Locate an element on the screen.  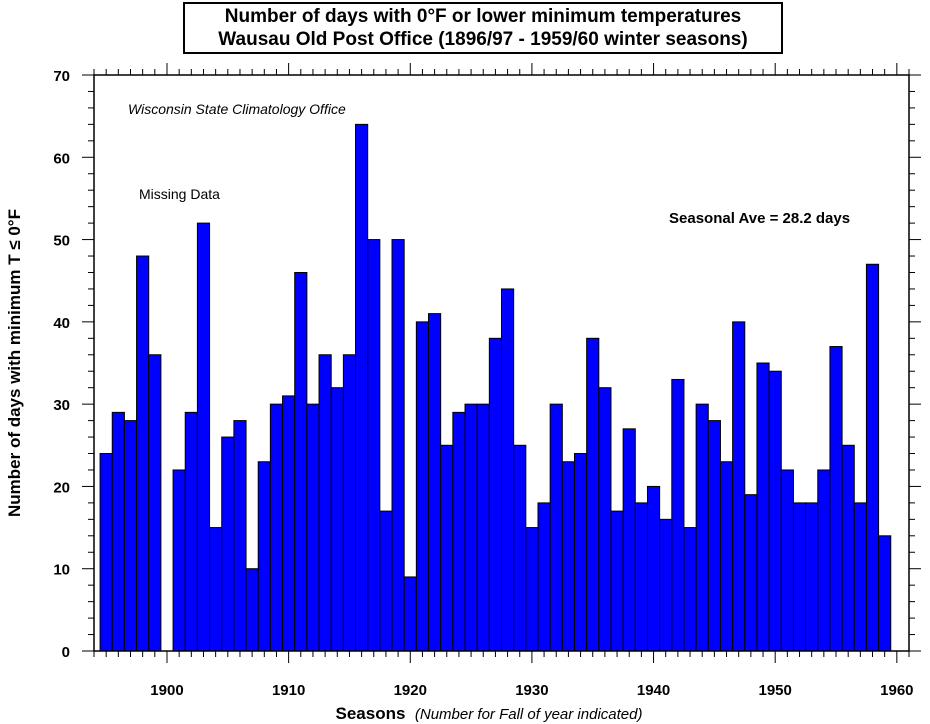
y-axis-label-text: Number of days with minimum T ≤ 0°F is located at coordinates (14, 363).